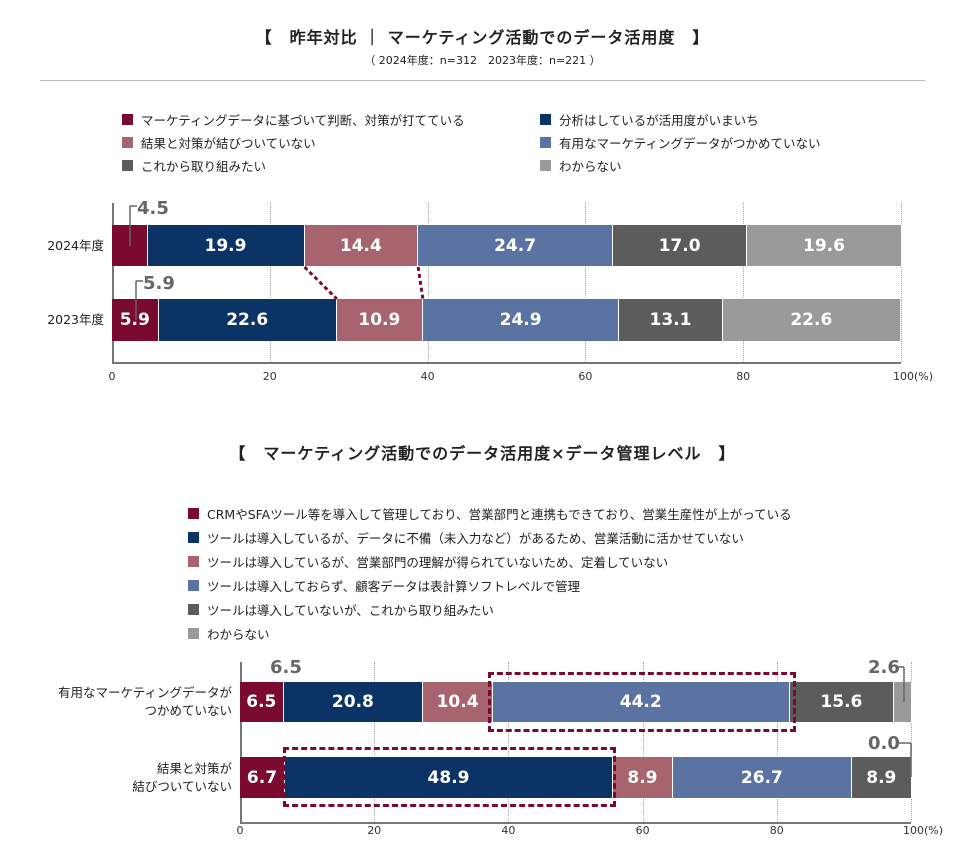  Describe the element at coordinates (153, 208) in the screenshot. I see `callout-label: 4.5` at that location.